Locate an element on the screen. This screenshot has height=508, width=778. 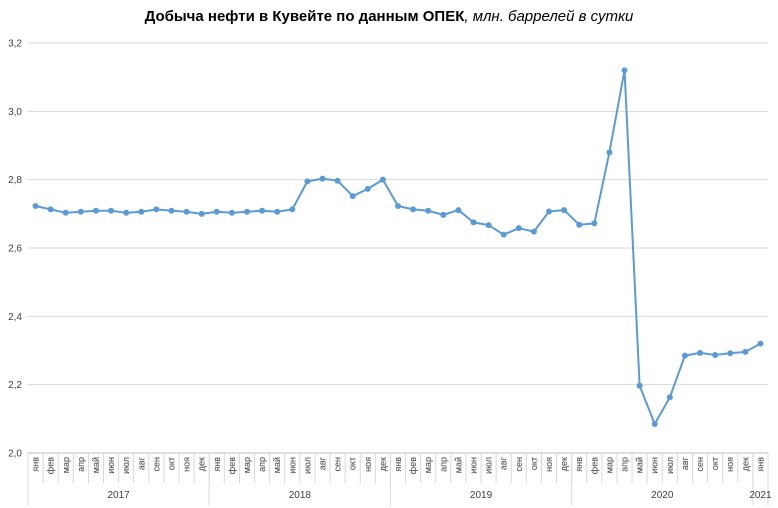
y-tick-label: 3,0 is located at coordinates (15, 112).